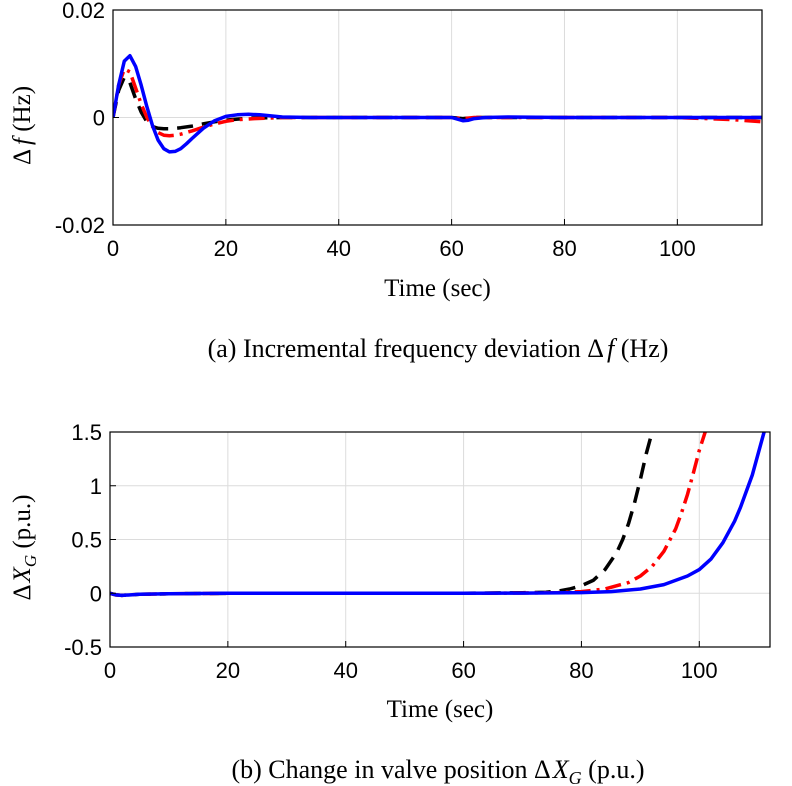 This screenshot has width=792, height=786. What do you see at coordinates (22, 574) in the screenshot?
I see `y-label-b-var: X` at bounding box center [22, 574].